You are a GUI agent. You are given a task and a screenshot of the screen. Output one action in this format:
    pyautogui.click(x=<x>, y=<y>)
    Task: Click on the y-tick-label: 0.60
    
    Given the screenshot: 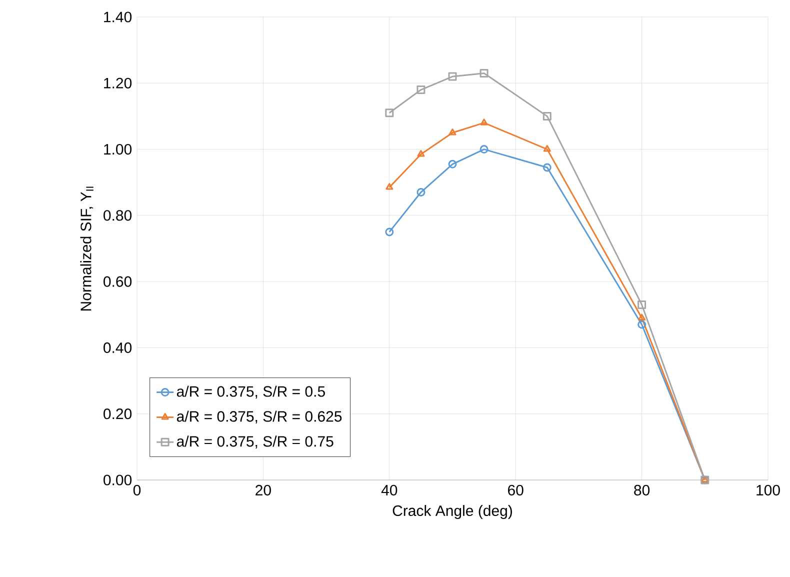 What is the action you would take?
    pyautogui.click(x=118, y=281)
    